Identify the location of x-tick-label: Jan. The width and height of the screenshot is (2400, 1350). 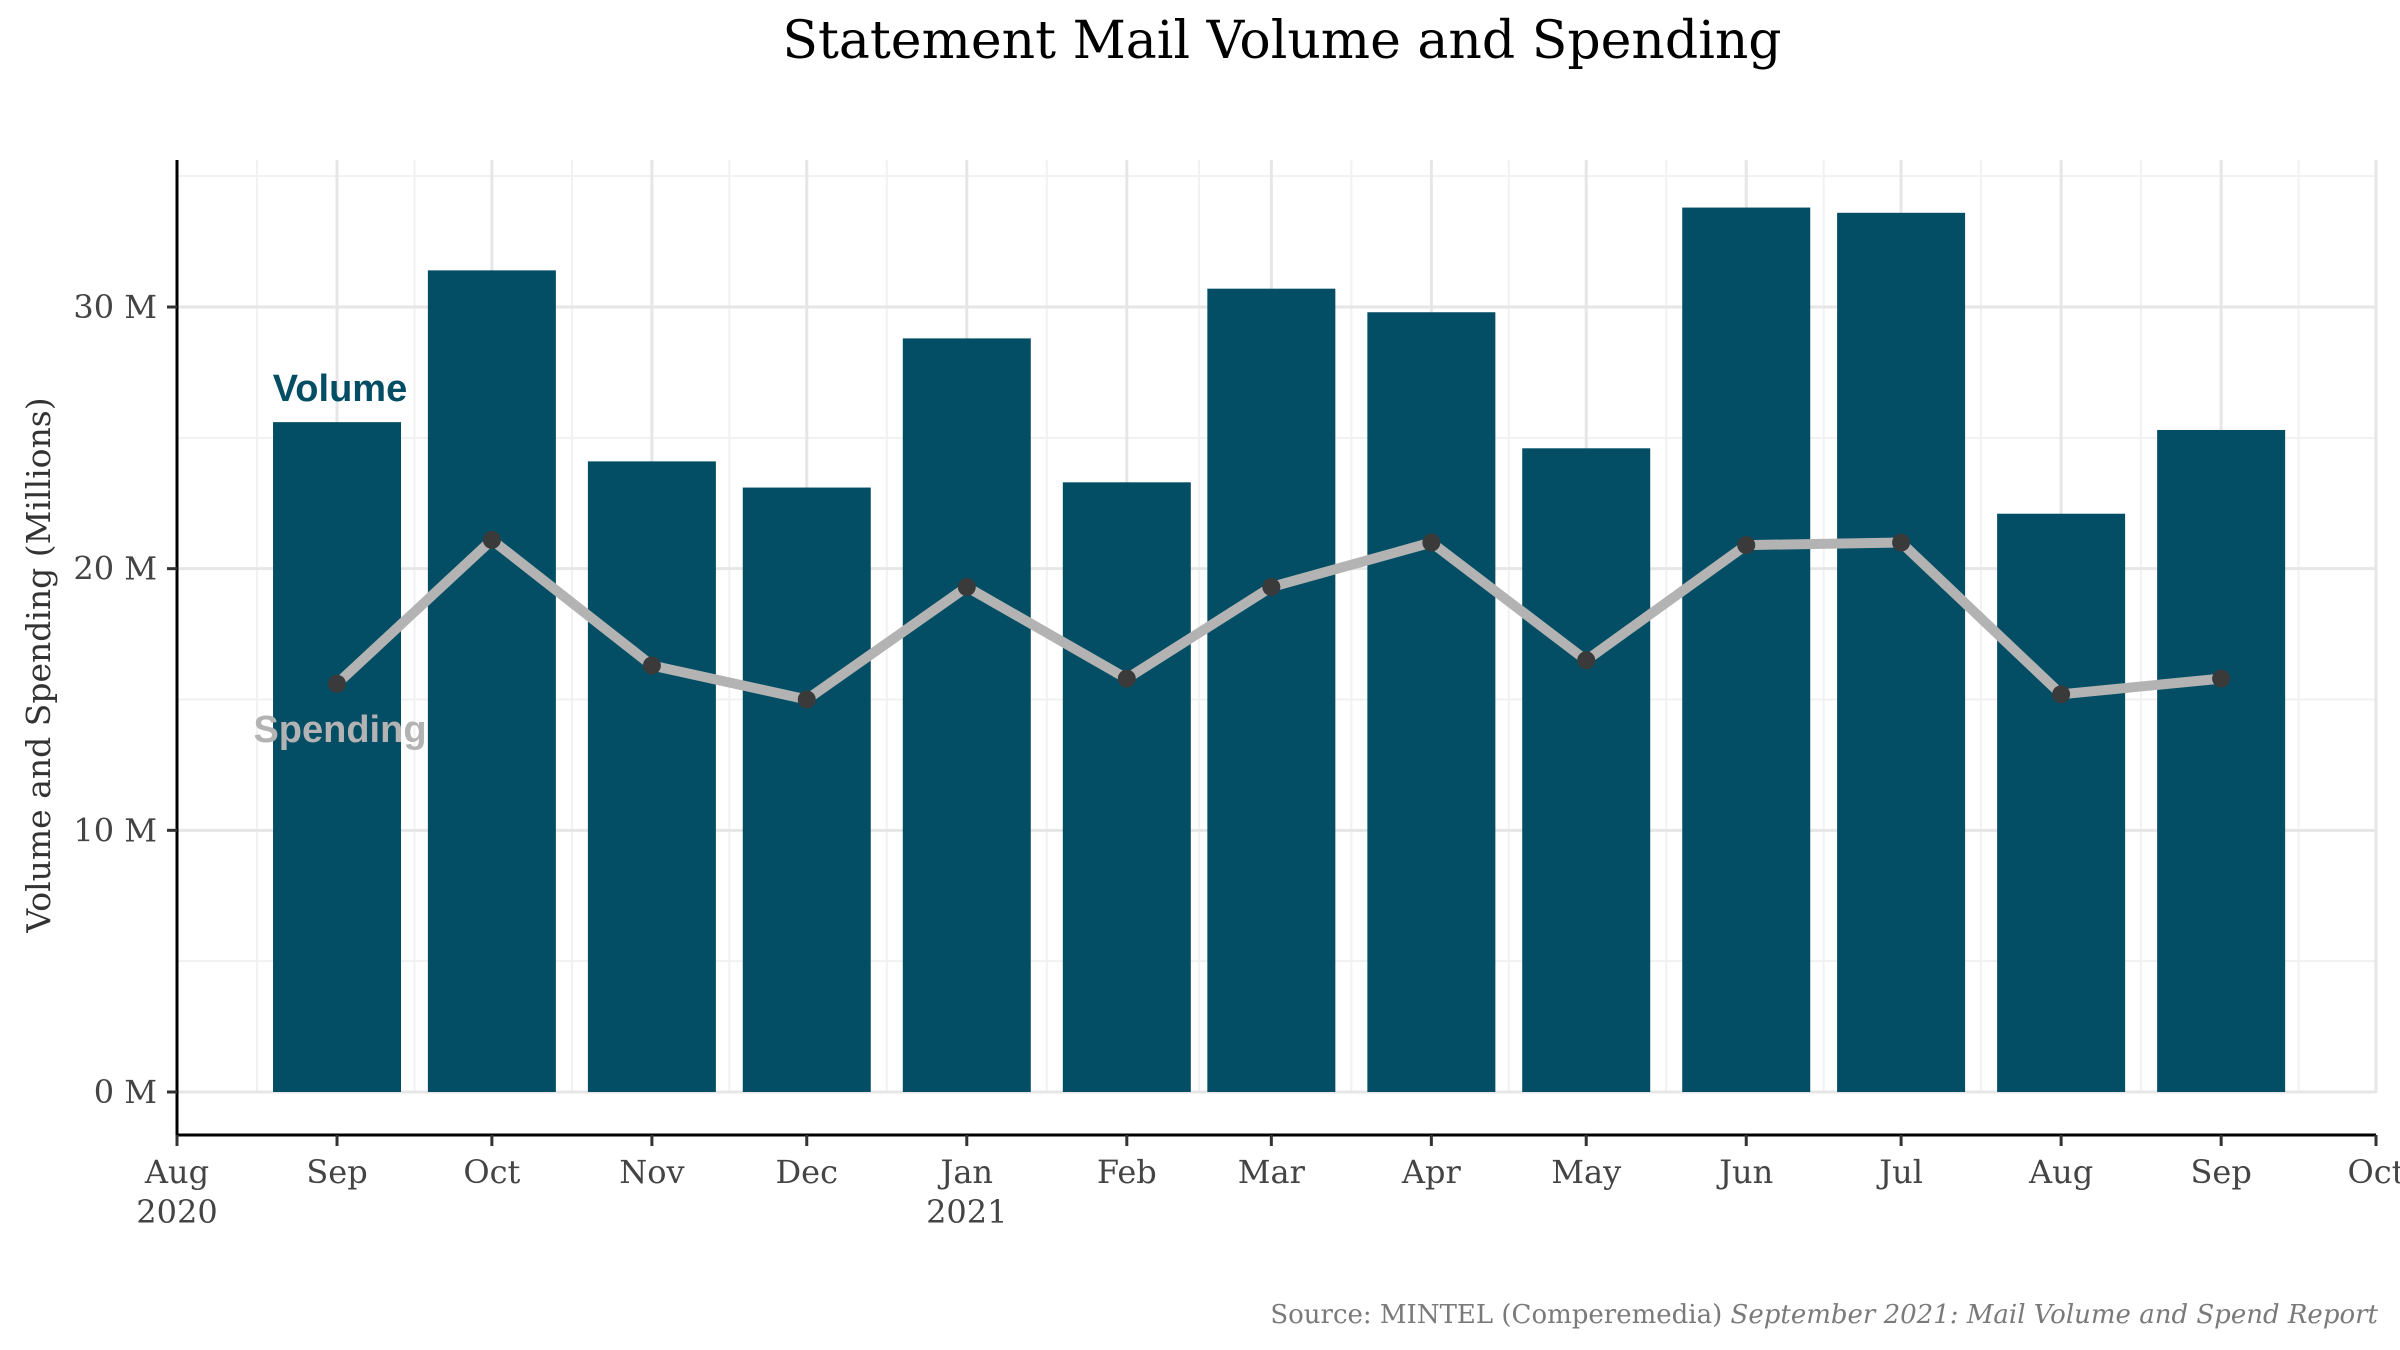
(966, 1172).